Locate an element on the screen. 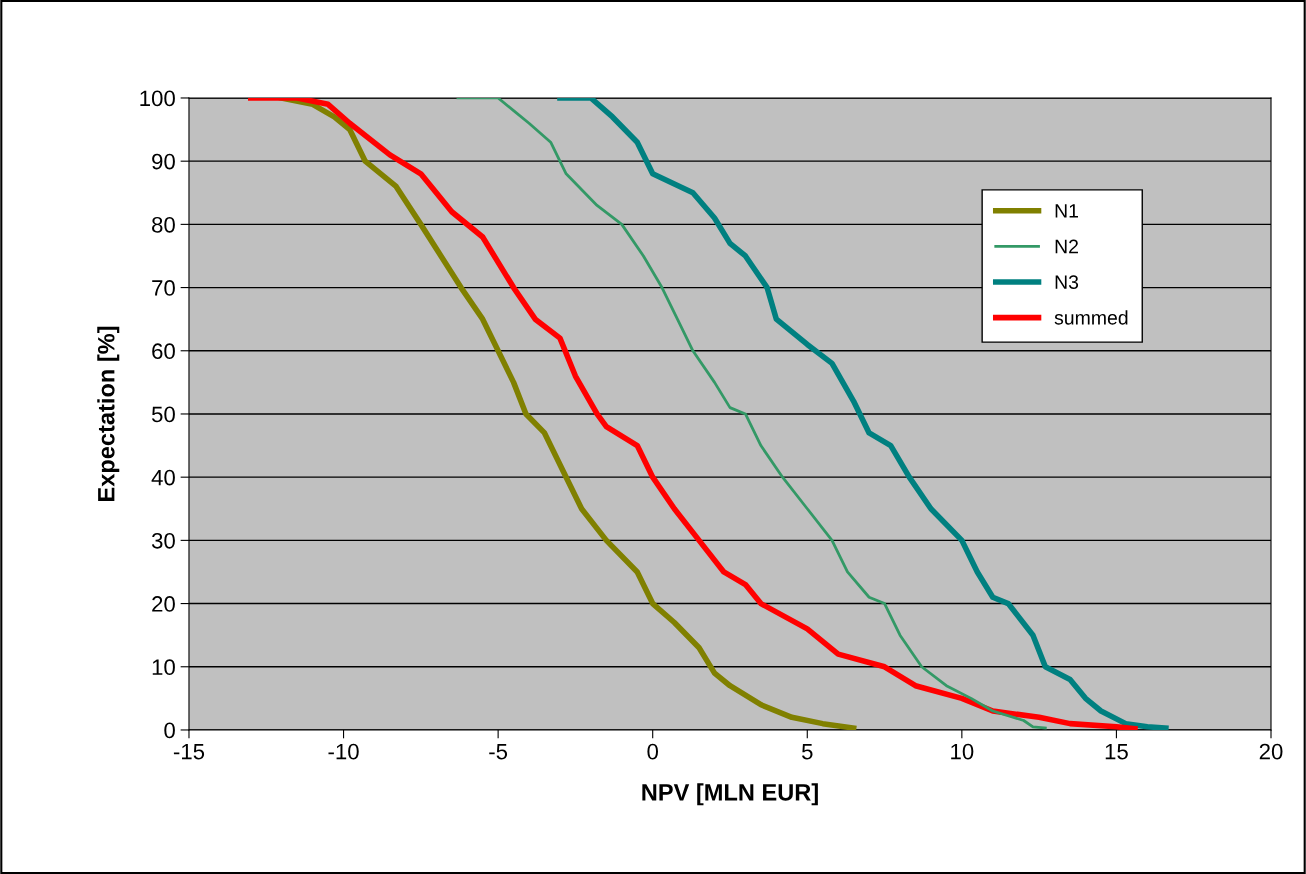 The width and height of the screenshot is (1306, 874). y-tick-label: 90 is located at coordinates (163, 161).